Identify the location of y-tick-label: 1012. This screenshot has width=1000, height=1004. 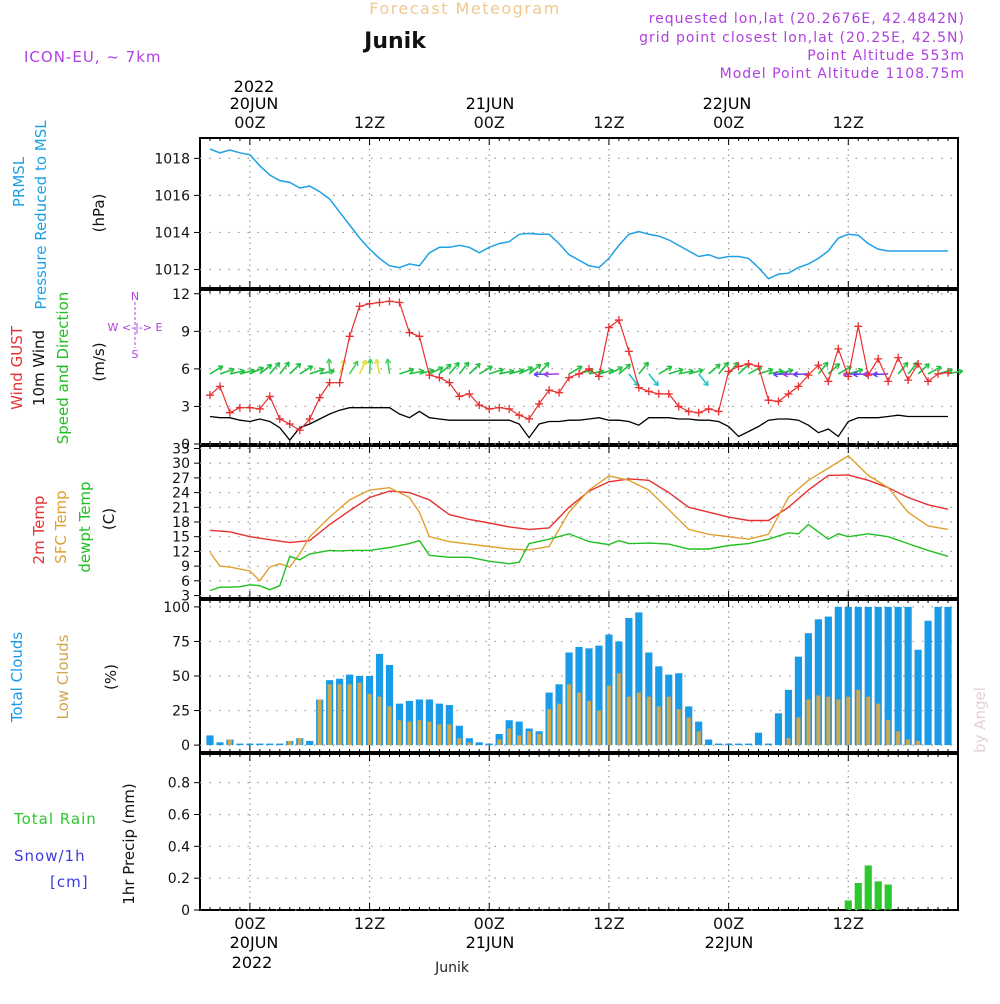
(172, 270).